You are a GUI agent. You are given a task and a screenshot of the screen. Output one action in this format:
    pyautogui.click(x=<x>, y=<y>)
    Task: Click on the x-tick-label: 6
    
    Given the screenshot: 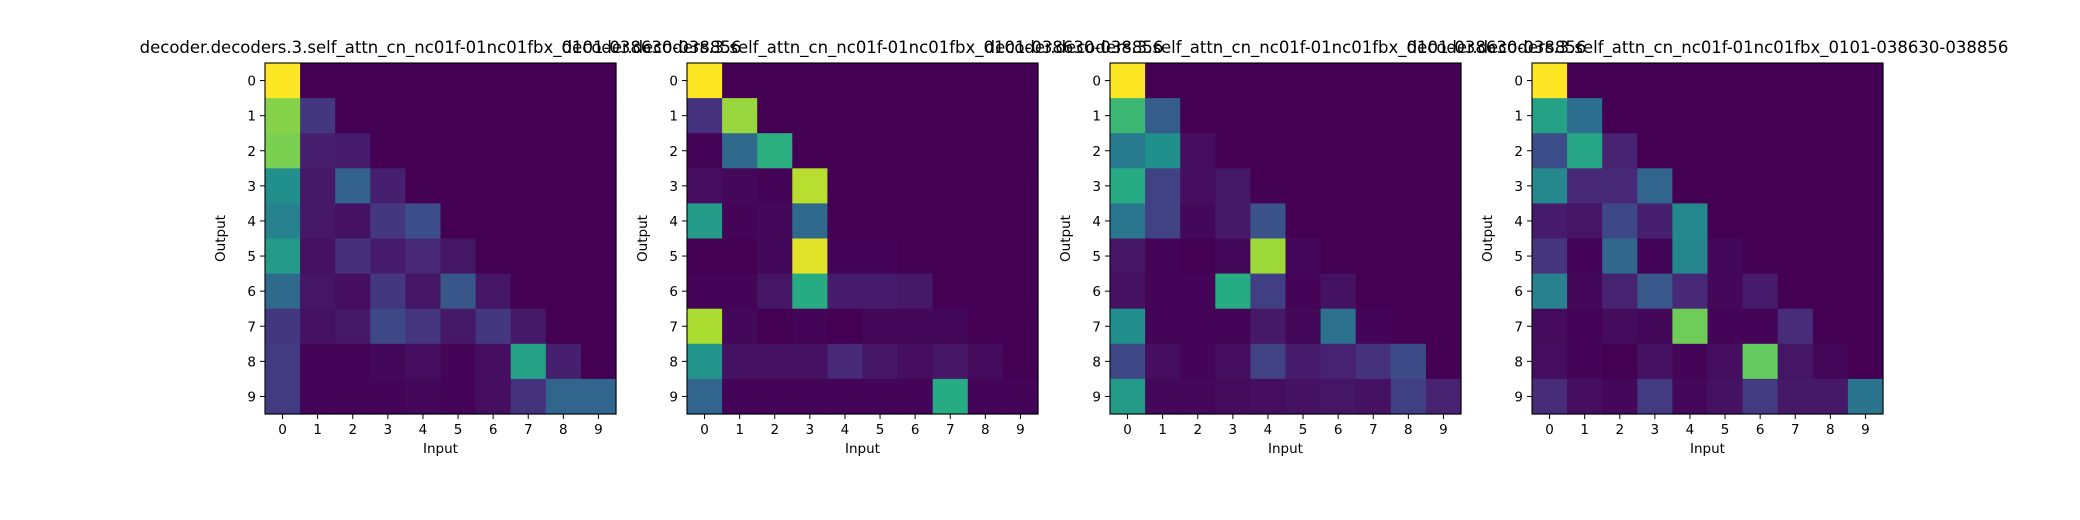 What is the action you would take?
    pyautogui.click(x=915, y=430)
    